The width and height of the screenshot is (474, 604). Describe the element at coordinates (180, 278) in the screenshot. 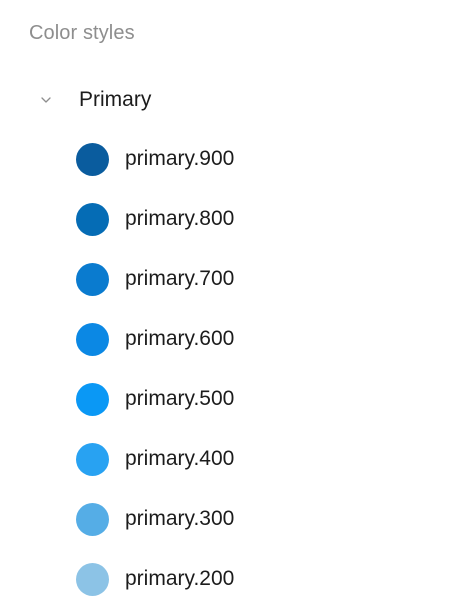

I see `color-style-label: primary.700` at that location.